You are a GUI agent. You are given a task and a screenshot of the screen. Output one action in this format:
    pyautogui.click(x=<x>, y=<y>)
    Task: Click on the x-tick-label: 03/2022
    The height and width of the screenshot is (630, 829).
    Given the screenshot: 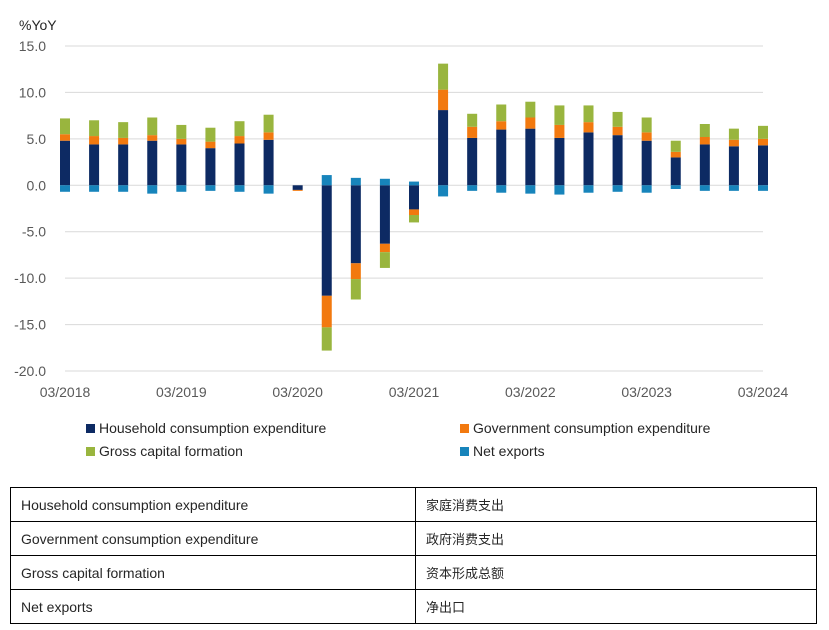 What is the action you would take?
    pyautogui.click(x=530, y=392)
    